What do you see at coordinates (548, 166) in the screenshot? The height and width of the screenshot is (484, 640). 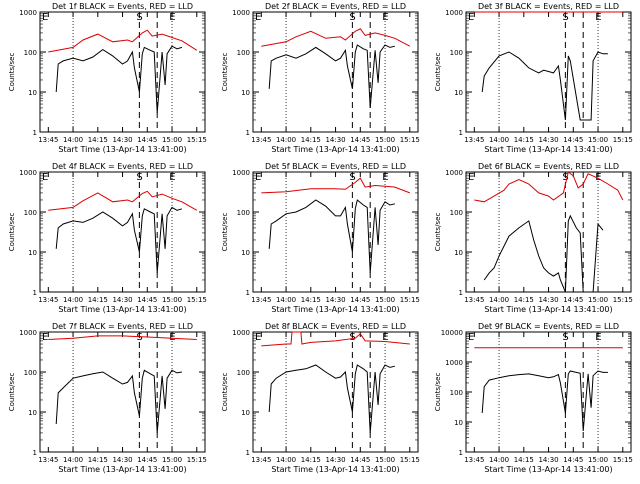 I see `panel-title: Det 6f BLACK = Events, RED = LLD` at bounding box center [548, 166].